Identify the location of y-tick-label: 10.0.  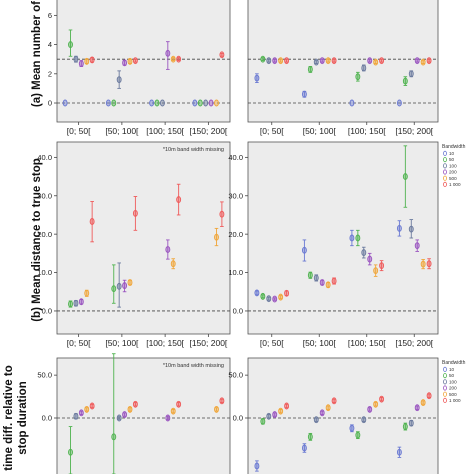
(44, 272).